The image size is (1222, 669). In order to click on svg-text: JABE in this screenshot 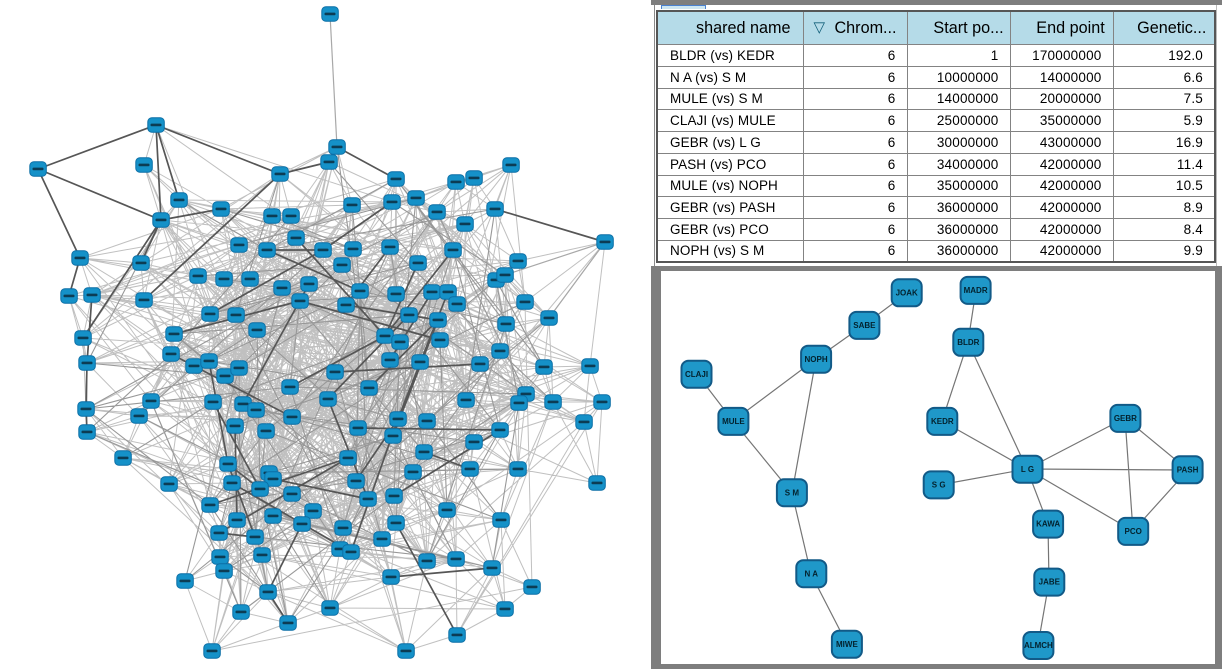, I will do `click(1050, 582)`.